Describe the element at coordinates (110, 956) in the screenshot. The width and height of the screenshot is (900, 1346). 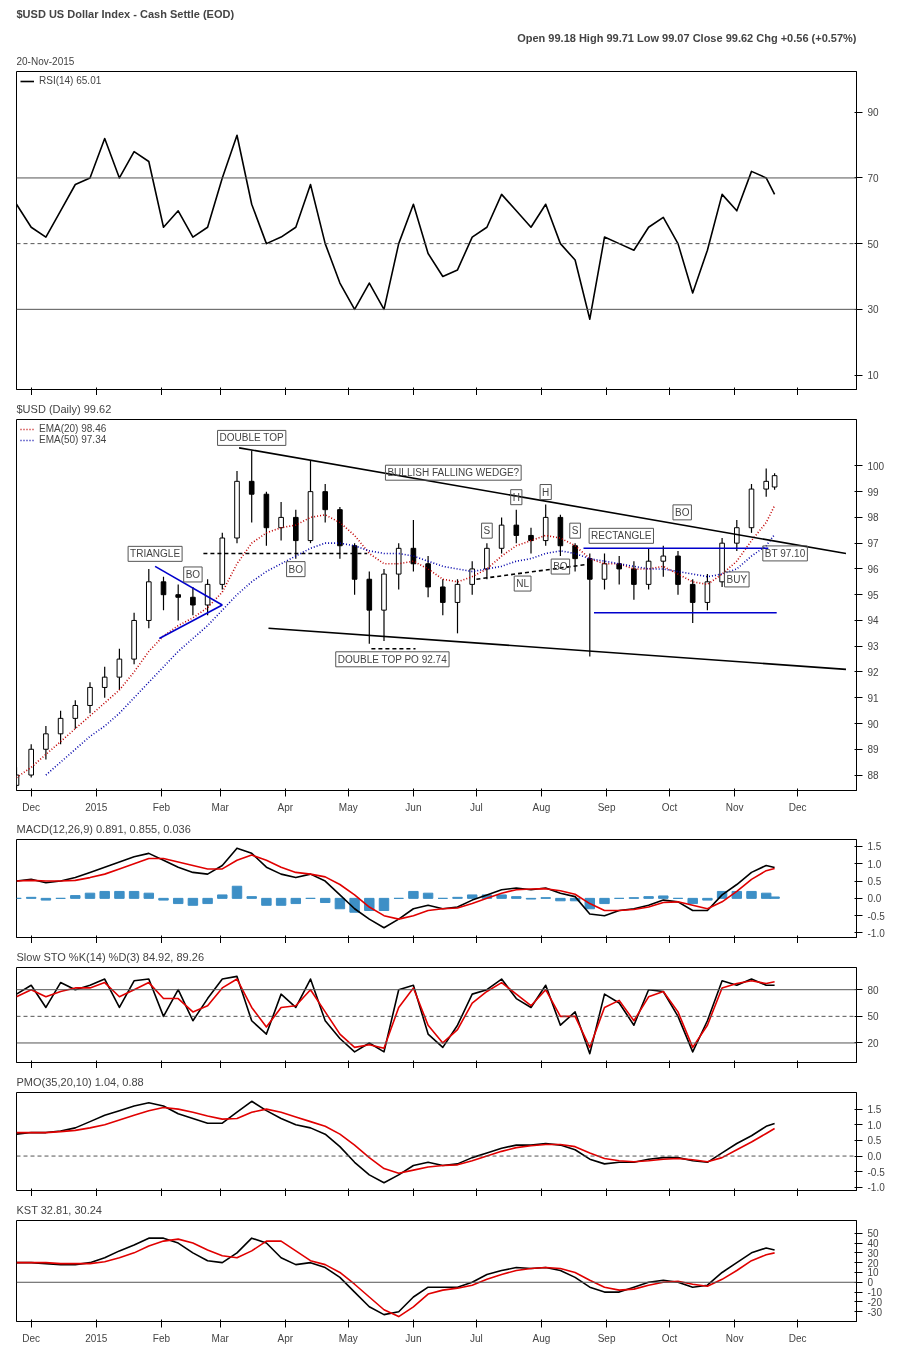
I see `chart-title: Slow STO %K(14) %D(3) 84.92, 89.26` at that location.